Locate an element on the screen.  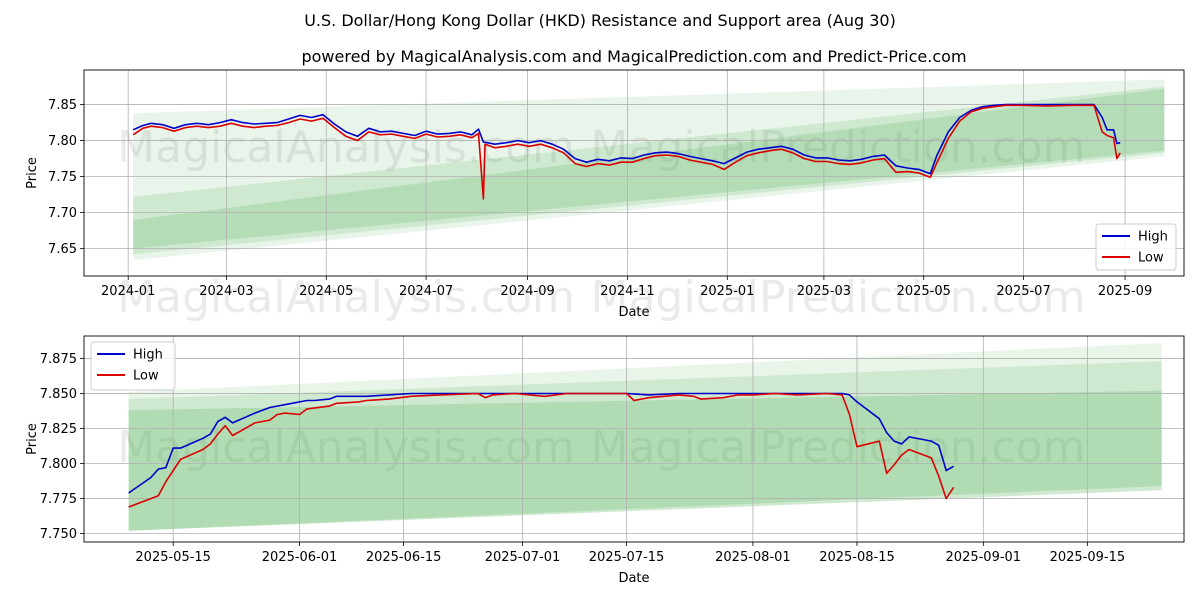
x-tick-label: 2025-08-15 is located at coordinates (857, 557).